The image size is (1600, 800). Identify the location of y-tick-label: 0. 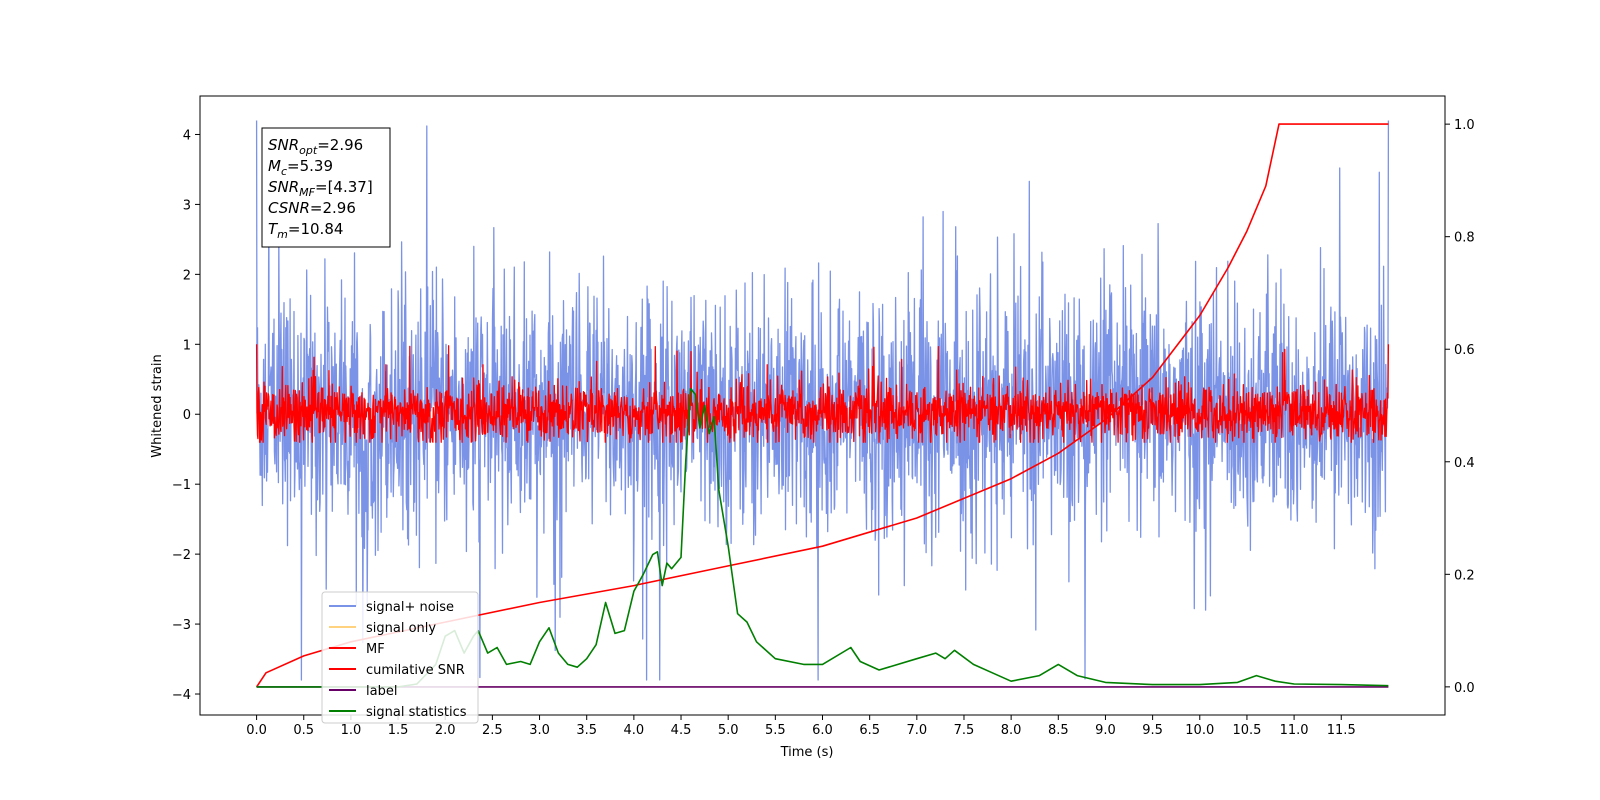
(187, 415).